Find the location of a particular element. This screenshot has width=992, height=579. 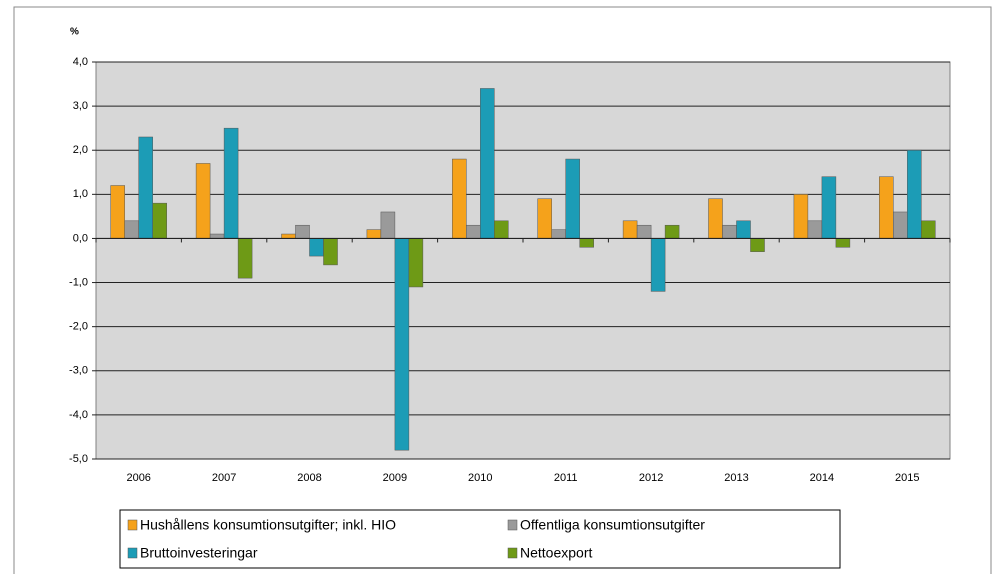

y-tick-label: 2,0 is located at coordinates (80, 150).